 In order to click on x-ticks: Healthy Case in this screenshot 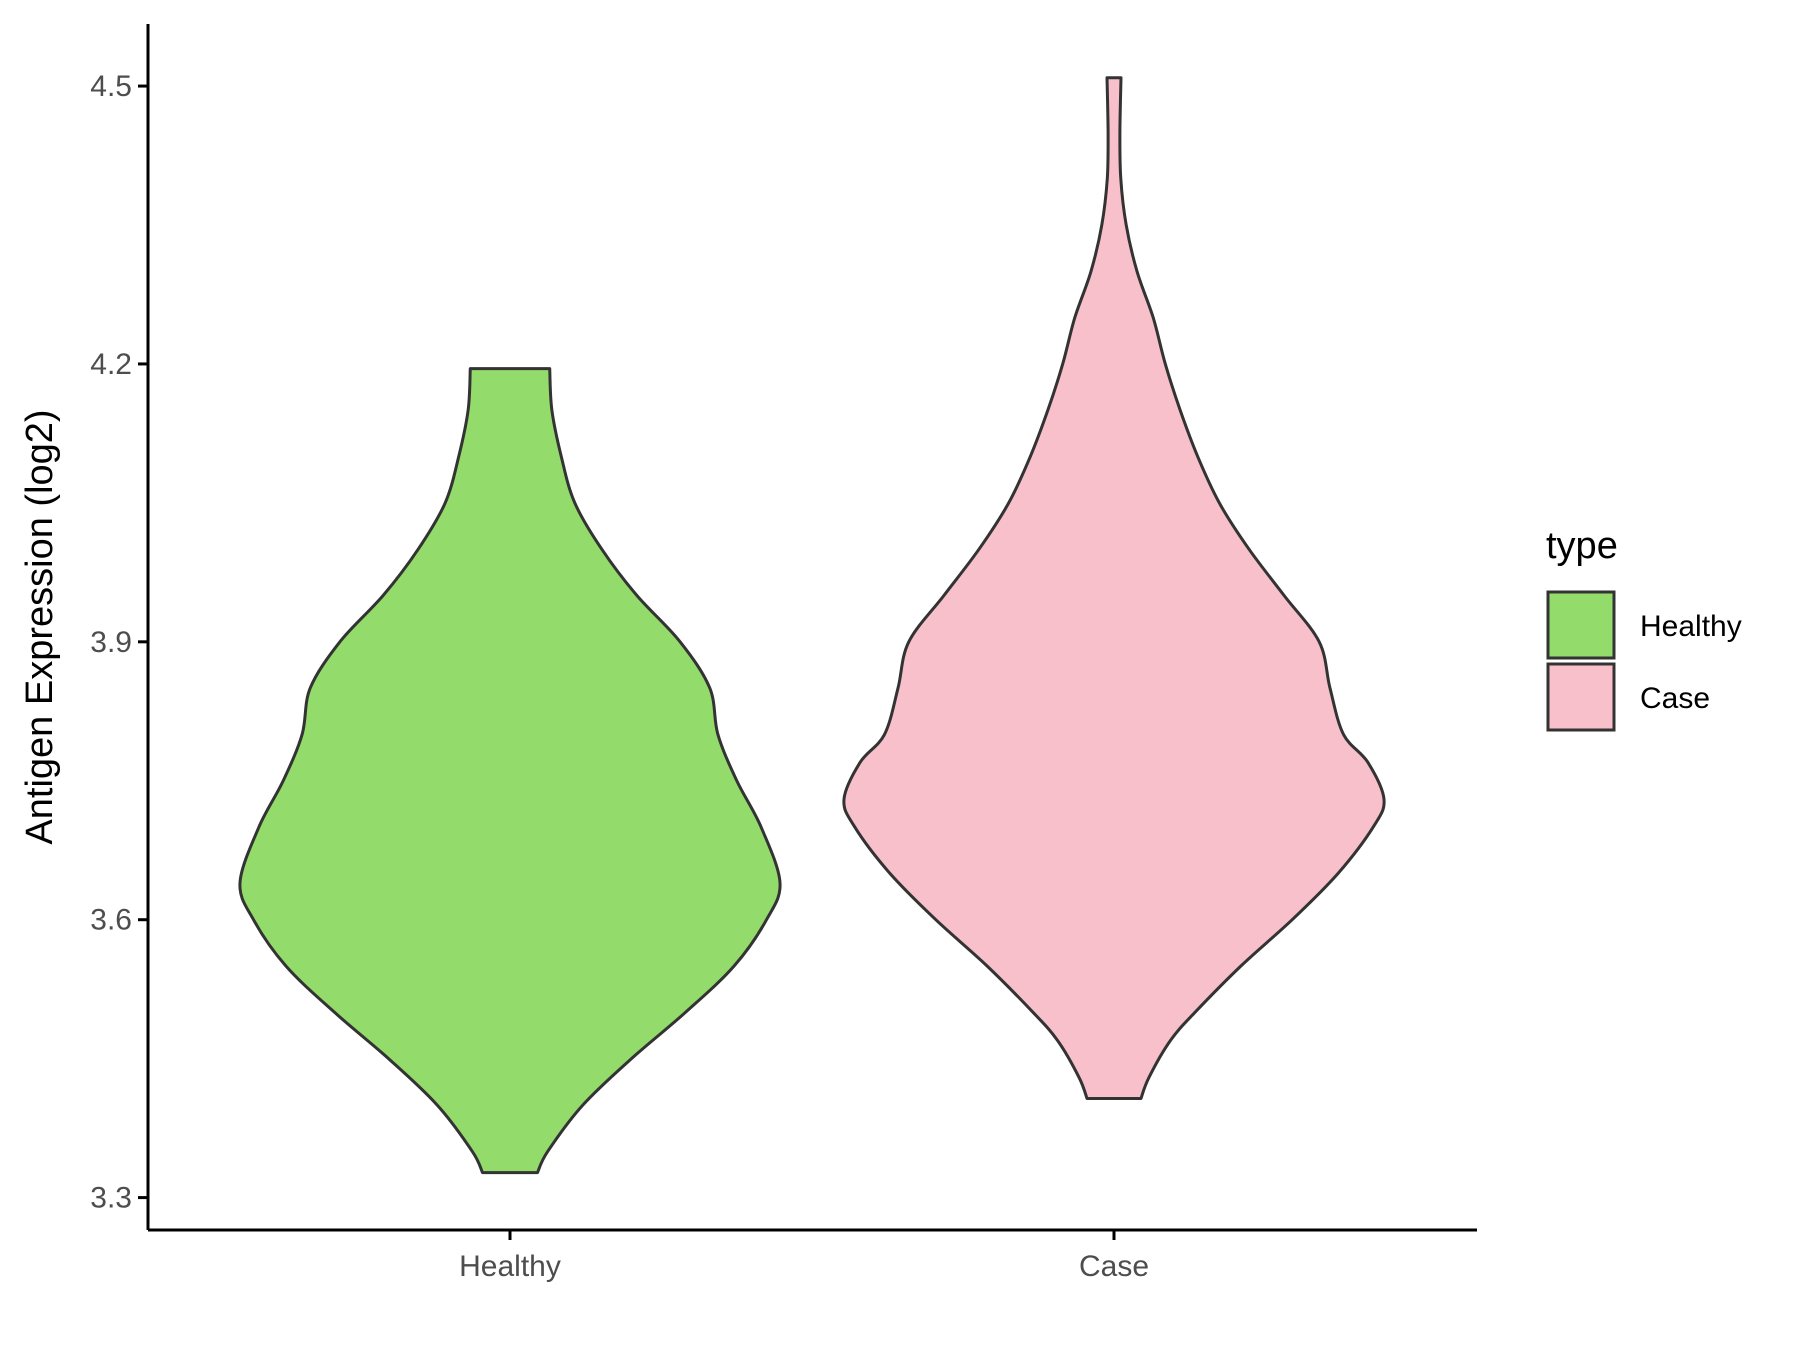, I will do `click(804, 1256)`.